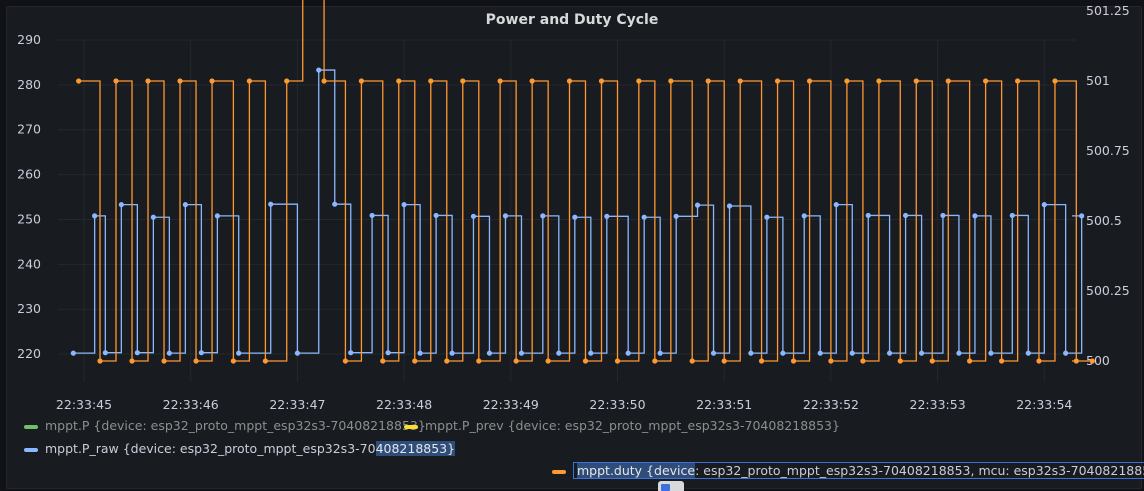 The width and height of the screenshot is (1144, 491). I want to click on x-tick-label: 22:33:52, so click(831, 404).